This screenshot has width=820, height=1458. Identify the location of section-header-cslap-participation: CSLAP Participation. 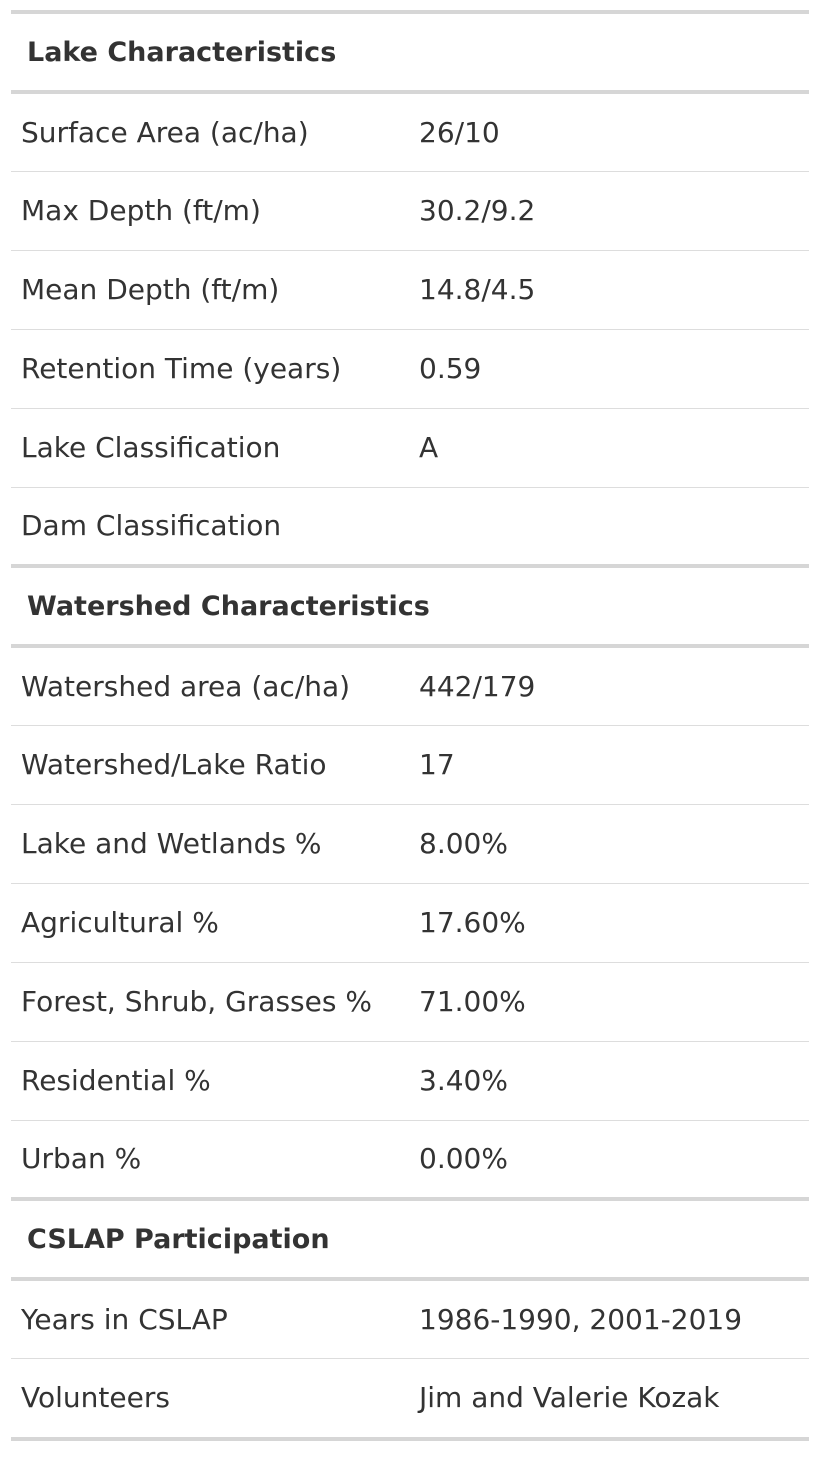
(410, 1239).